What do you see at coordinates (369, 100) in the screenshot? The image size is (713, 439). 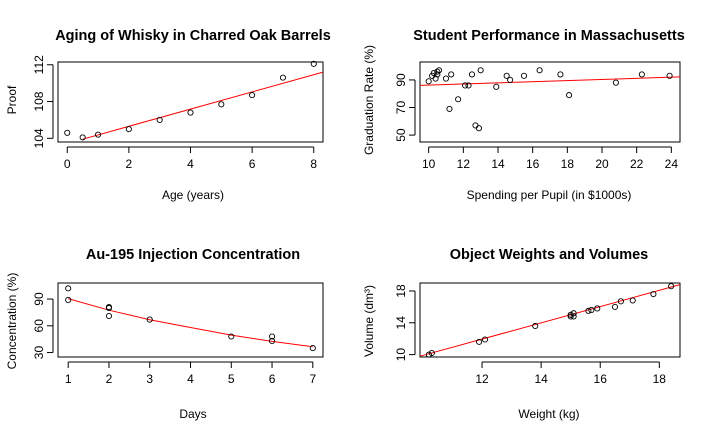 I see `y-axis-label: Graduation Rate (%)` at bounding box center [369, 100].